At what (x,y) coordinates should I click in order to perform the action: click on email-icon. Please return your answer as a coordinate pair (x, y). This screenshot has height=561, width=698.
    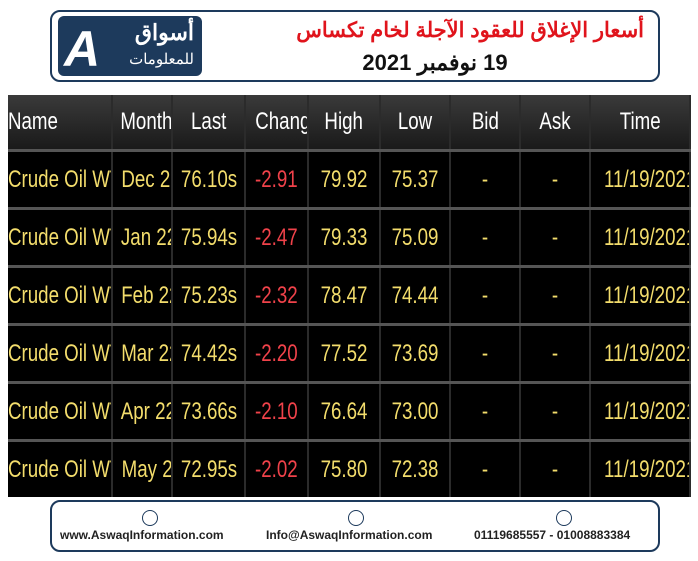
    Looking at the image, I should click on (356, 518).